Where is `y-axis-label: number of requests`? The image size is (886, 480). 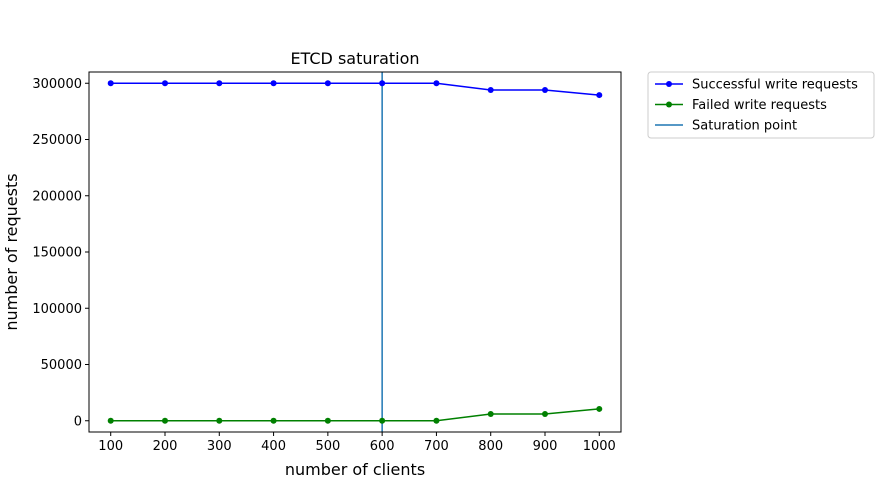 y-axis-label: number of requests is located at coordinates (11, 251).